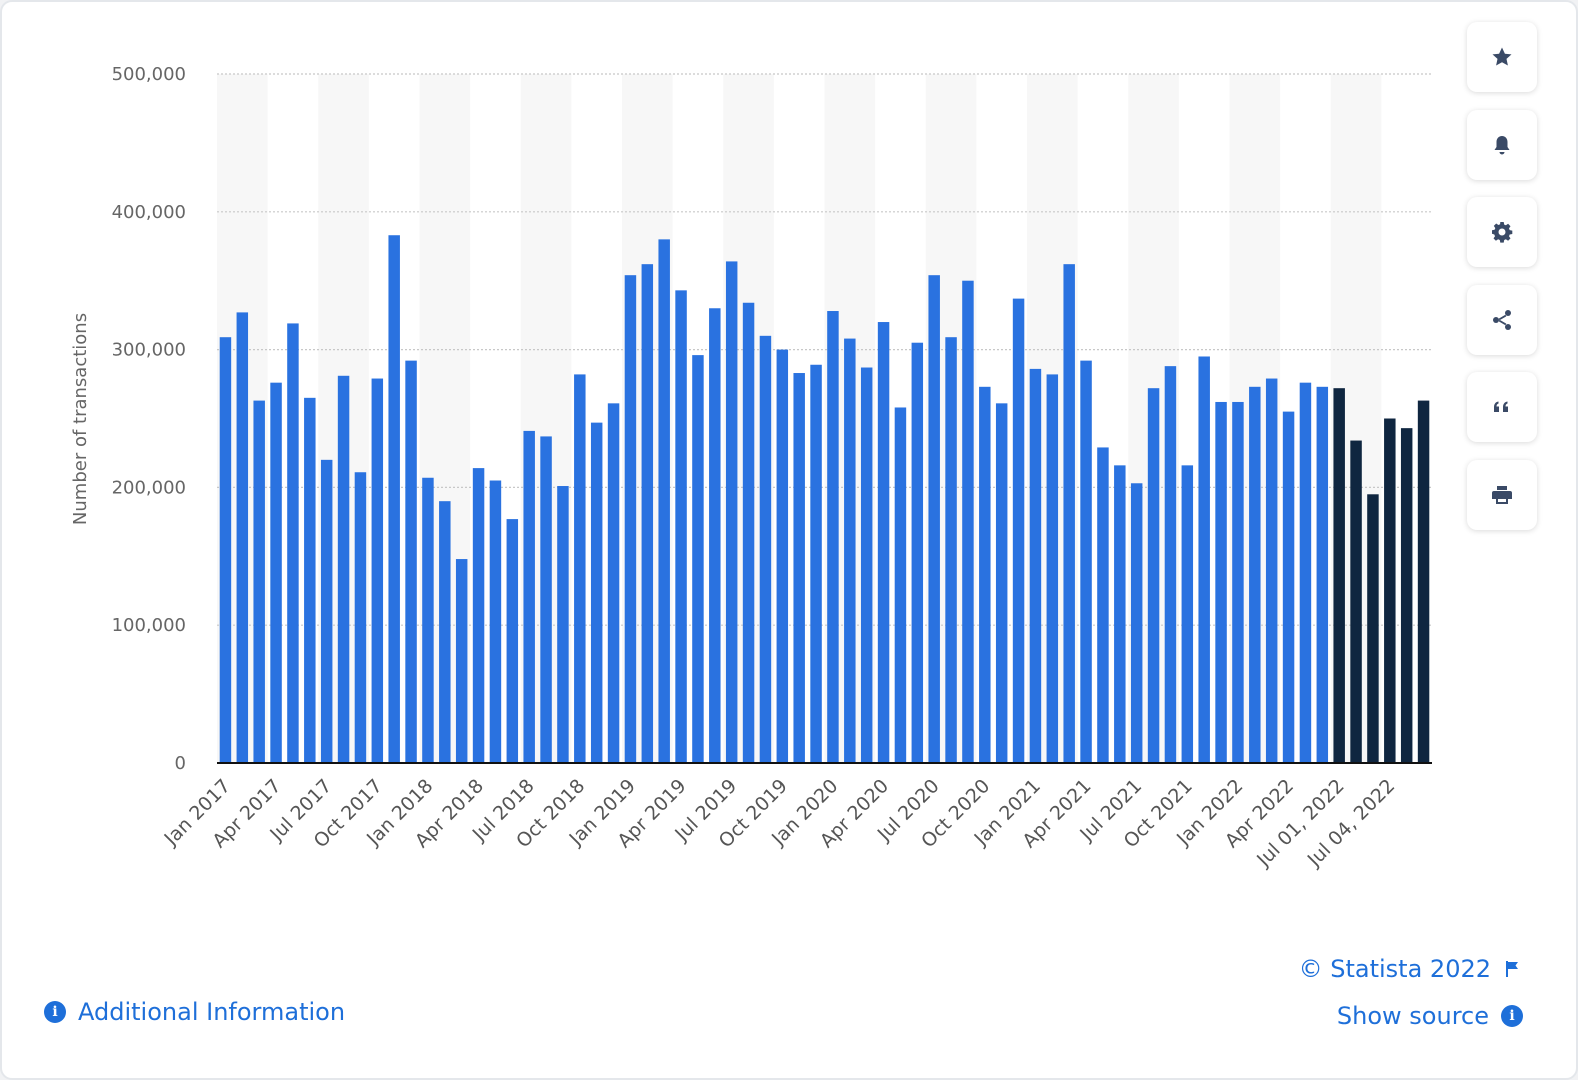 This screenshot has width=1578, height=1080. I want to click on notification-button, so click(1502, 145).